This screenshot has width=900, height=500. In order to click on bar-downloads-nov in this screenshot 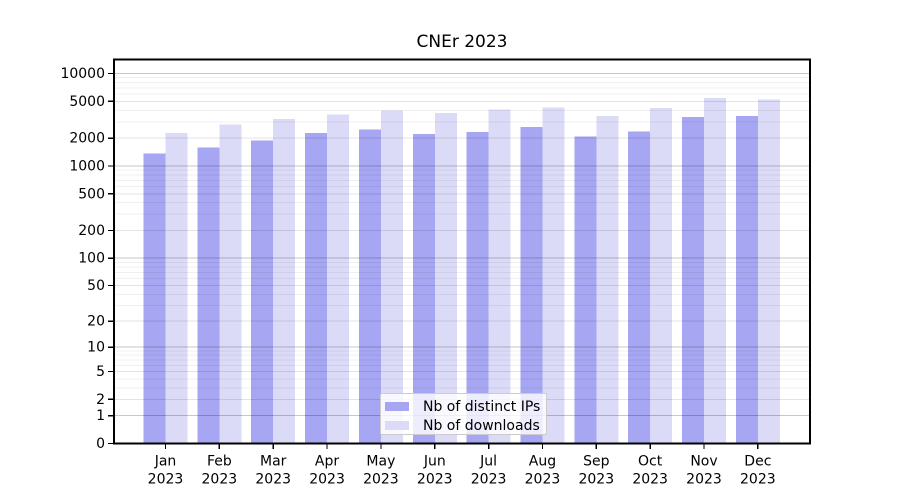, I will do `click(715, 271)`.